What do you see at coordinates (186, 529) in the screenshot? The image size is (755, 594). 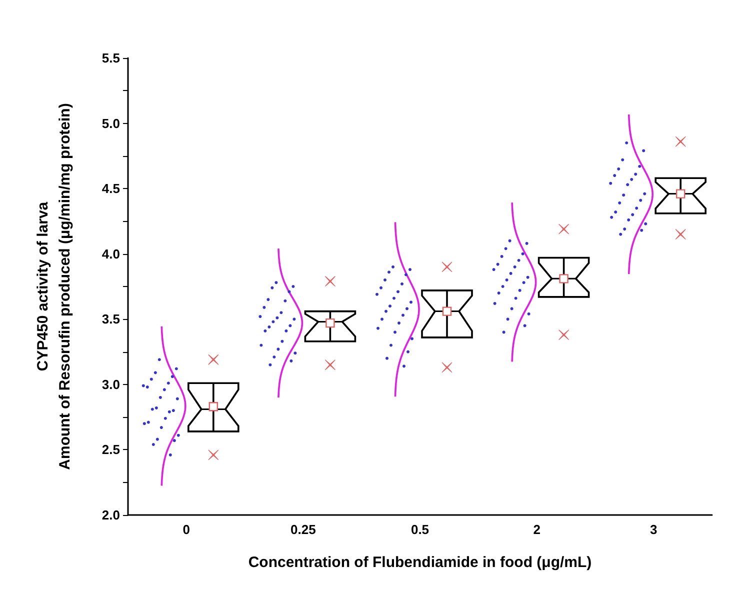 I see `x-tick-label: 0` at bounding box center [186, 529].